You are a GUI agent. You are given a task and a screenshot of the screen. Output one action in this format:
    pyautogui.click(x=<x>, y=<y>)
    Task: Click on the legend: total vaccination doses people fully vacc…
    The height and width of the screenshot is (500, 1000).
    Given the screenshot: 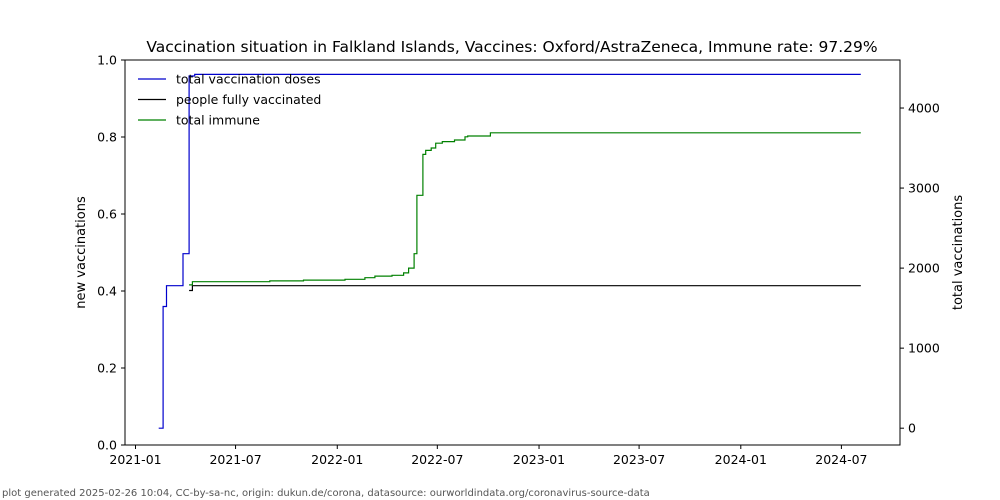 What is the action you would take?
    pyautogui.click(x=229, y=100)
    